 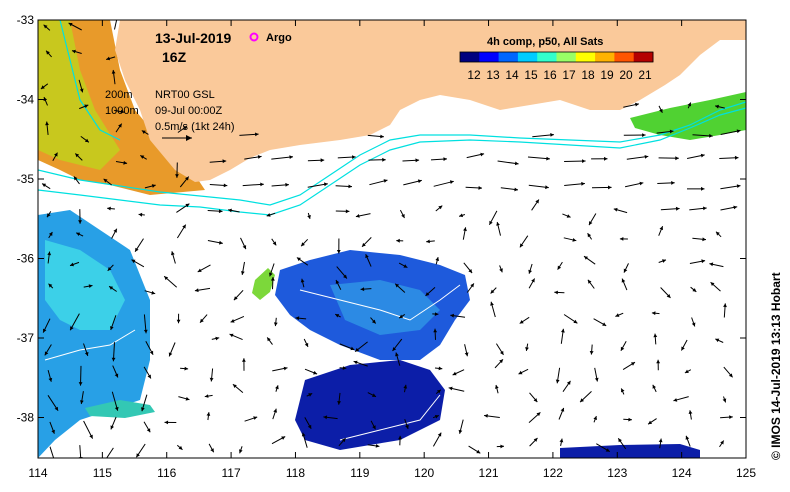 I want to click on y-tick-label: -33, so click(x=26, y=20).